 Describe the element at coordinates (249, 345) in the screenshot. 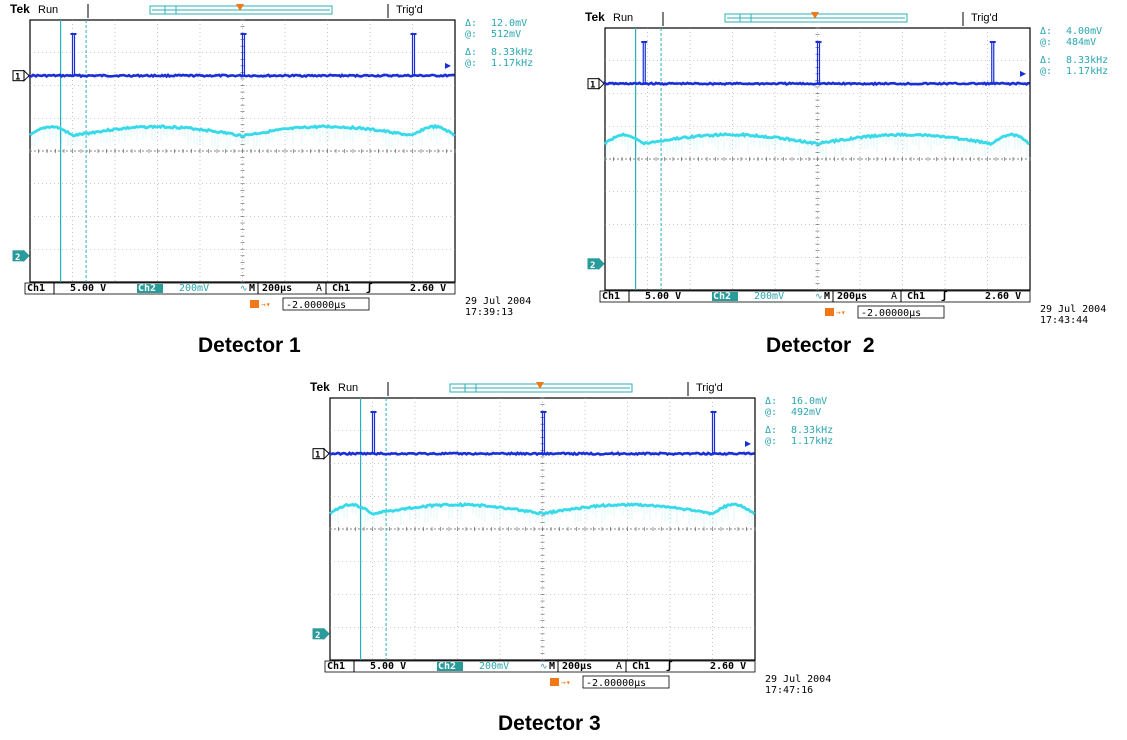

I see `caption-detector-1: Detector 1` at that location.